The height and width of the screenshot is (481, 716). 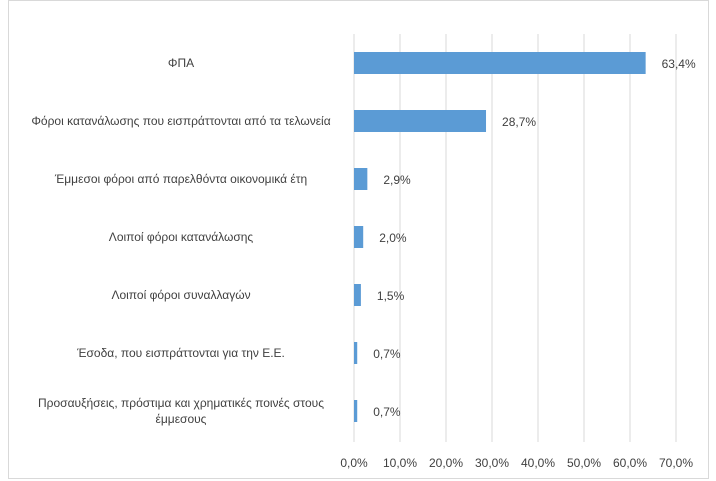 I want to click on data-label: 63,4%, so click(x=679, y=64).